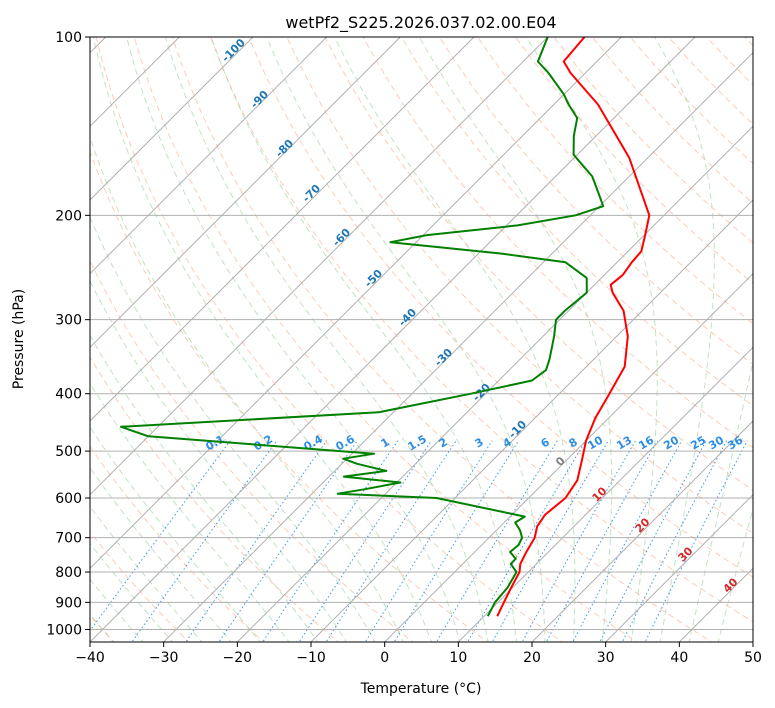  I want to click on x-tick-label: 40, so click(679, 658).